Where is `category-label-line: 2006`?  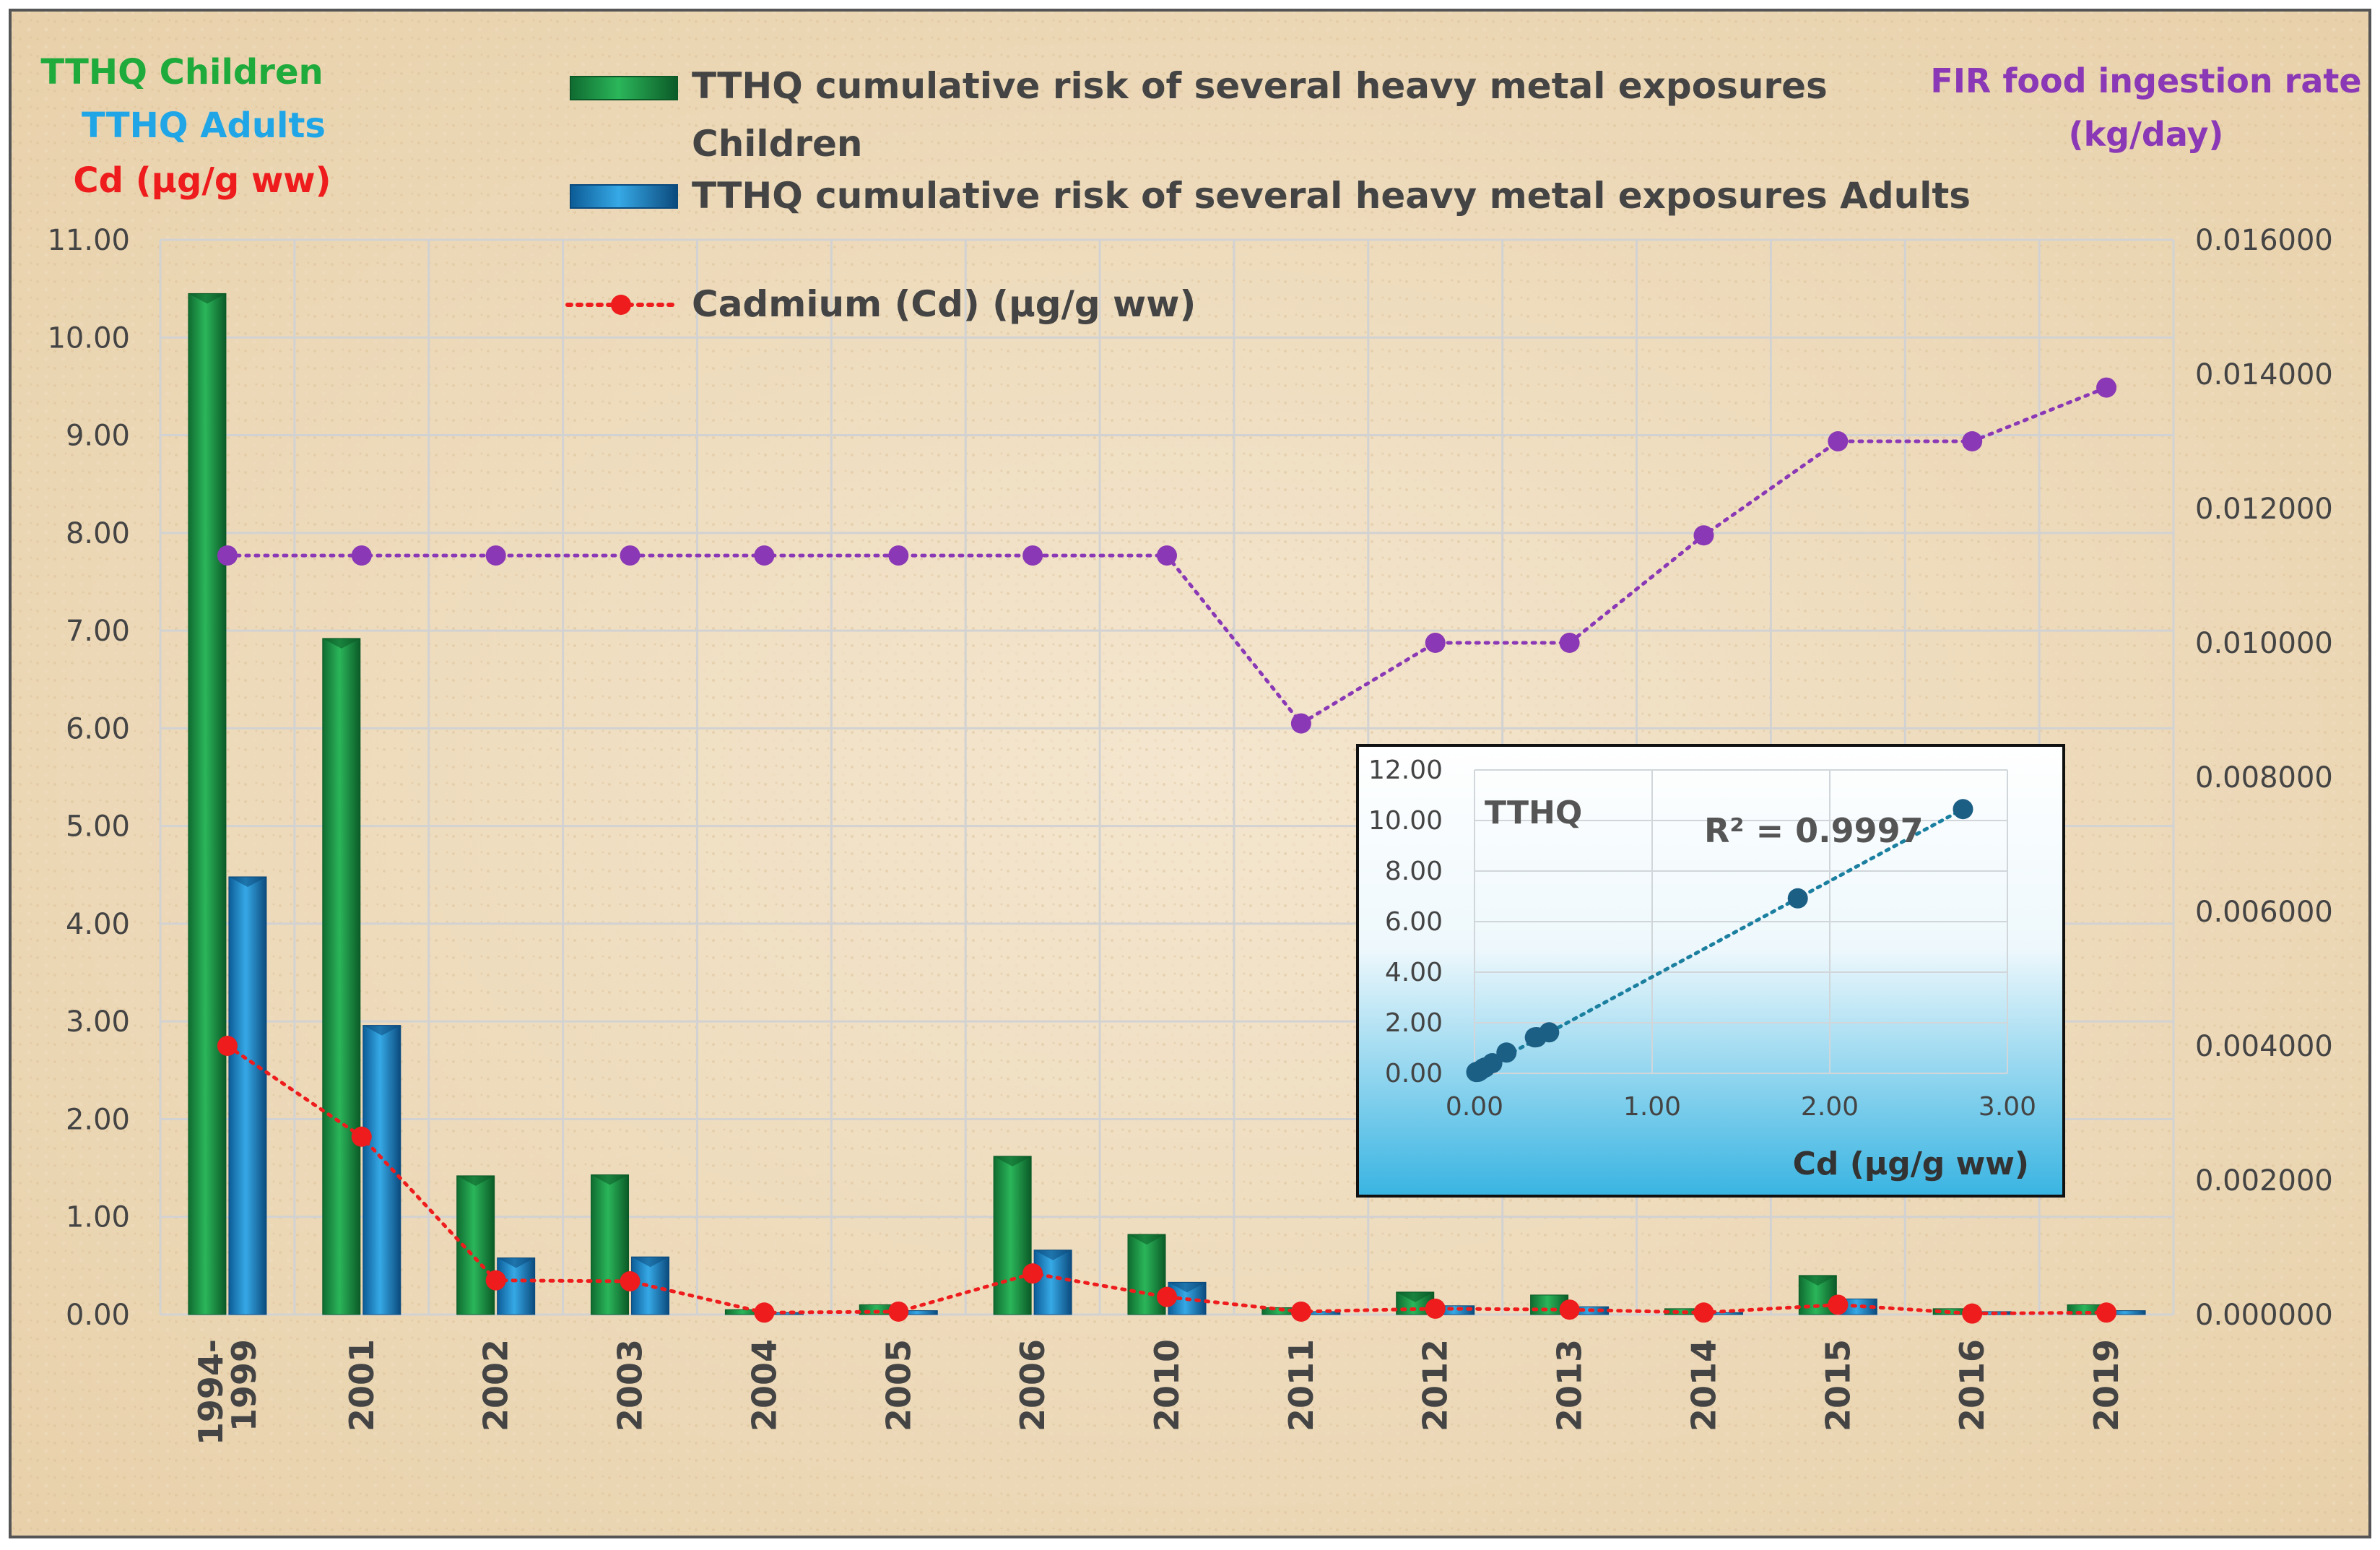
category-label-line: 2006 is located at coordinates (1032, 1385).